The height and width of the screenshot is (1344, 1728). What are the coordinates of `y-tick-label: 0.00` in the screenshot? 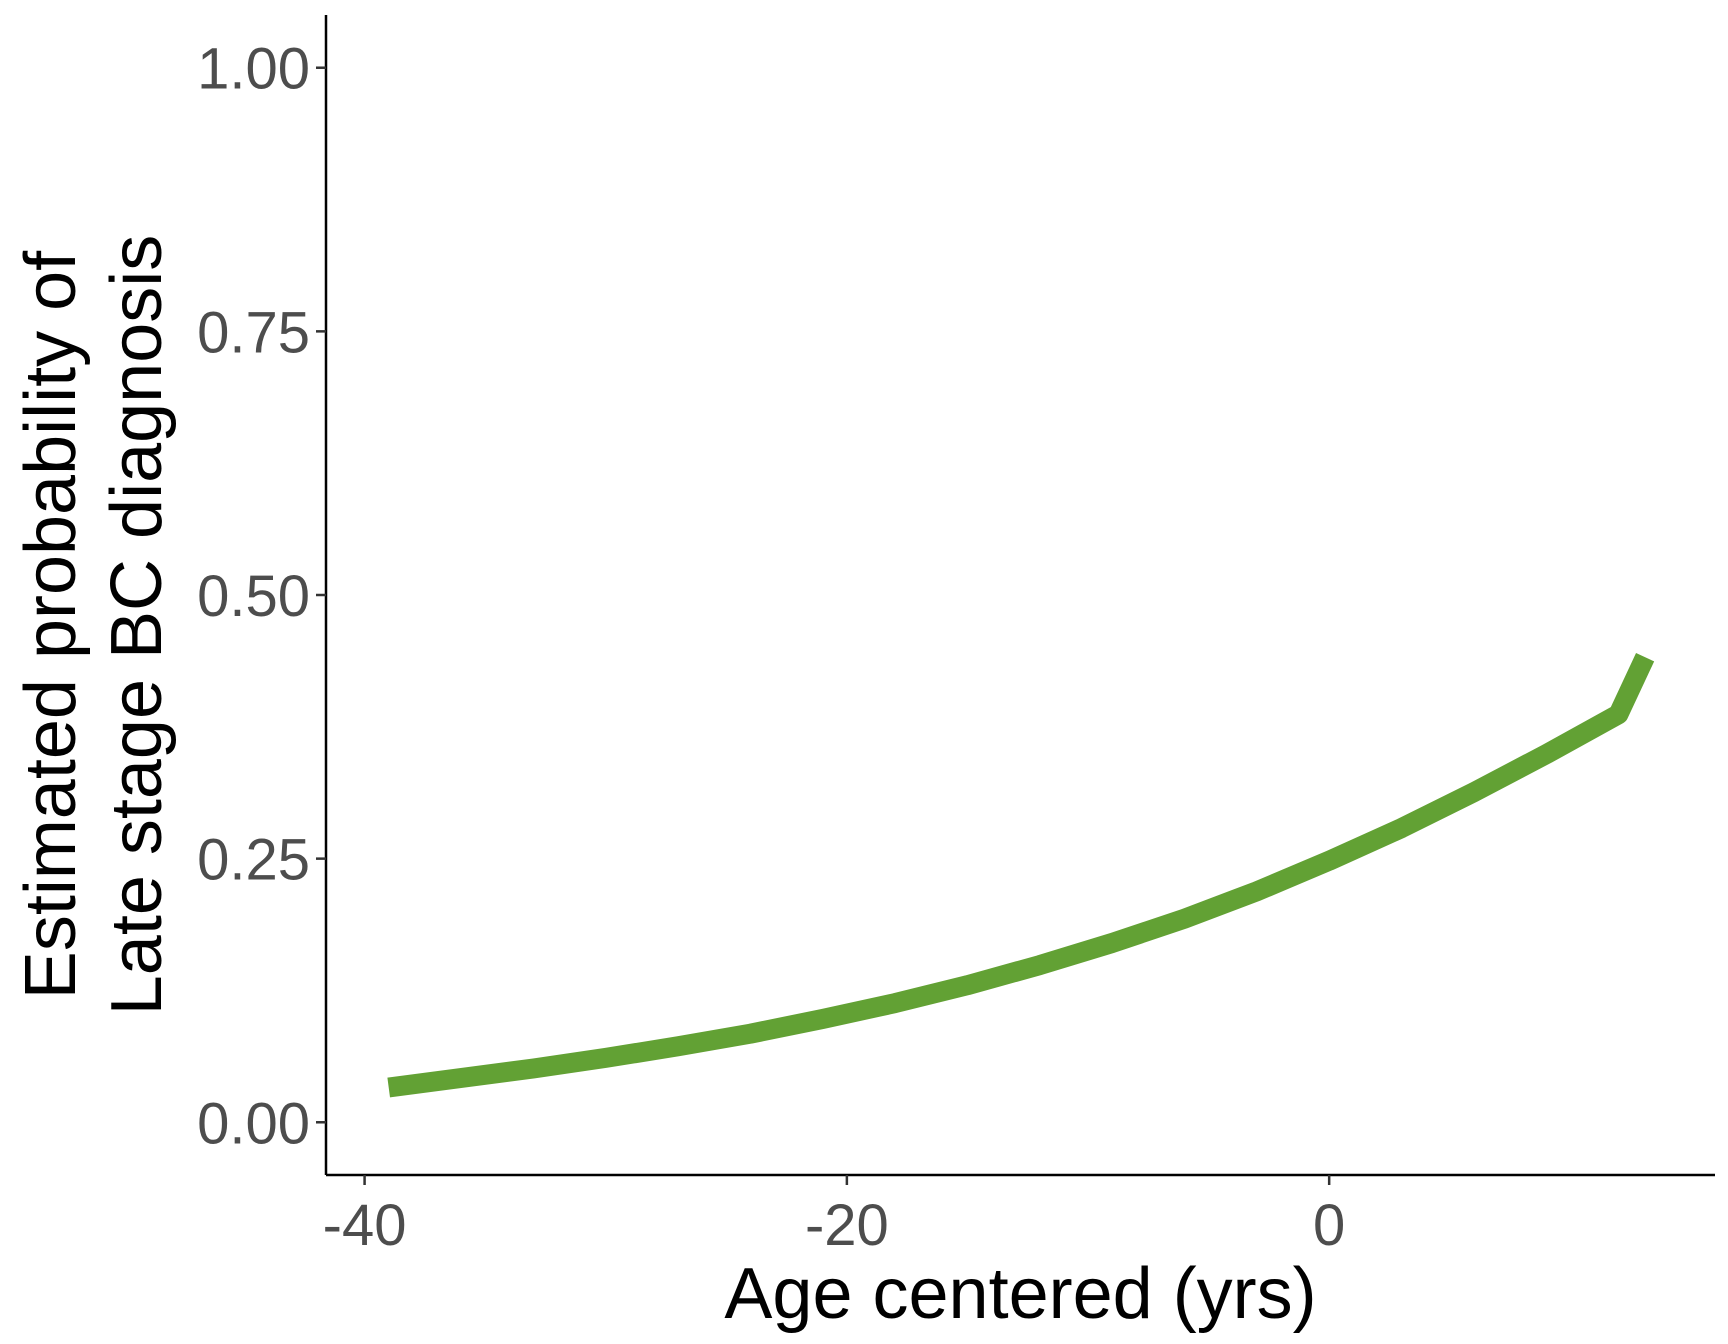 It's located at (253, 1123).